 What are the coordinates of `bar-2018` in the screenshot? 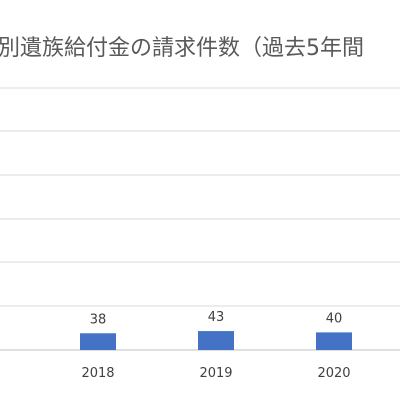 It's located at (98, 341).